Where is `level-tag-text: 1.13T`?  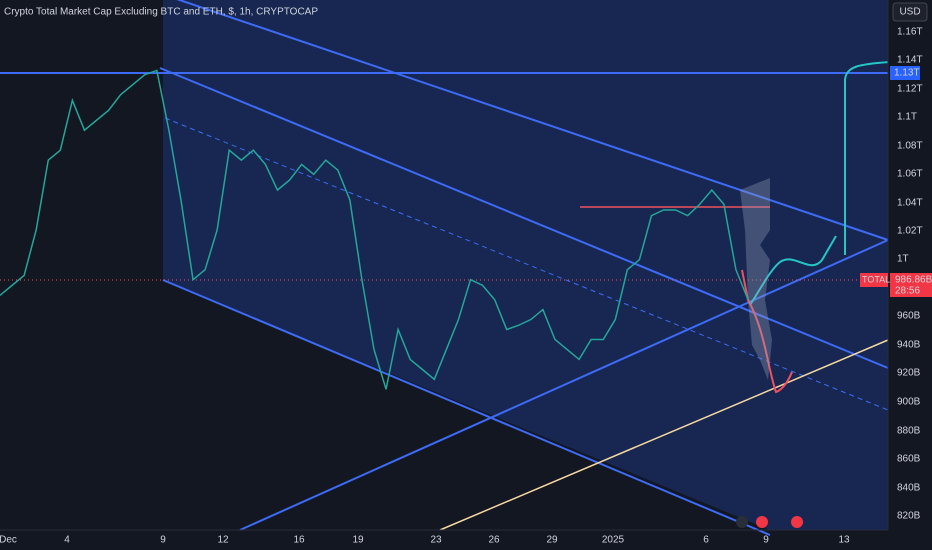
level-tag-text: 1.13T is located at coordinates (907, 73).